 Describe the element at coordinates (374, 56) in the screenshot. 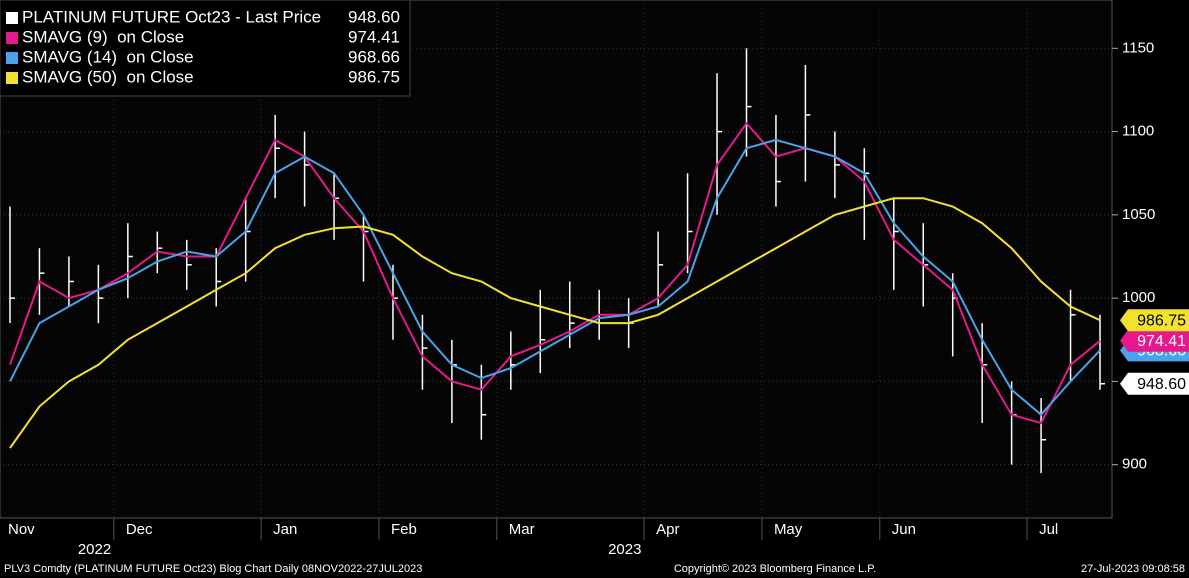

I see `legend-value: 968.66` at that location.